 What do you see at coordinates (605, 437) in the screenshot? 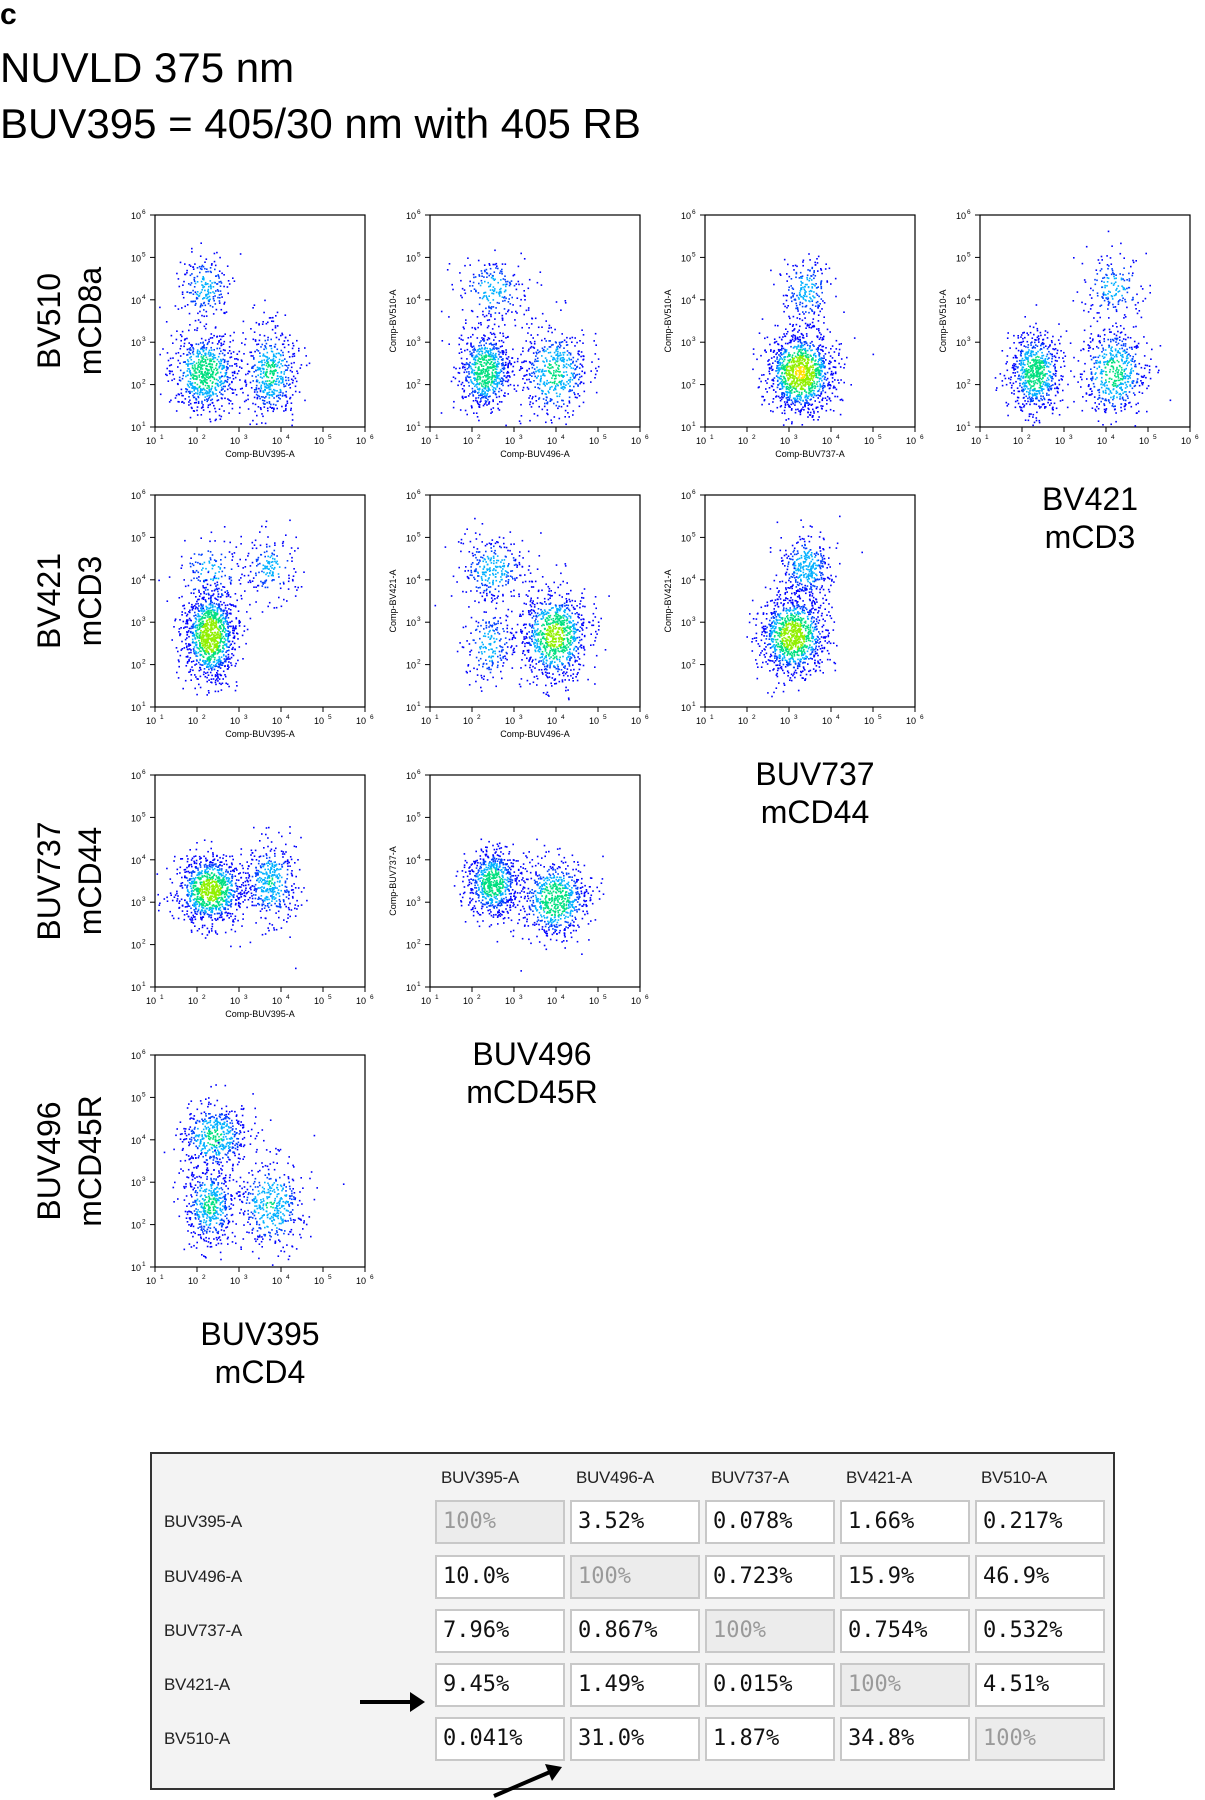
I see `x-tick-exponent: 5` at bounding box center [605, 437].